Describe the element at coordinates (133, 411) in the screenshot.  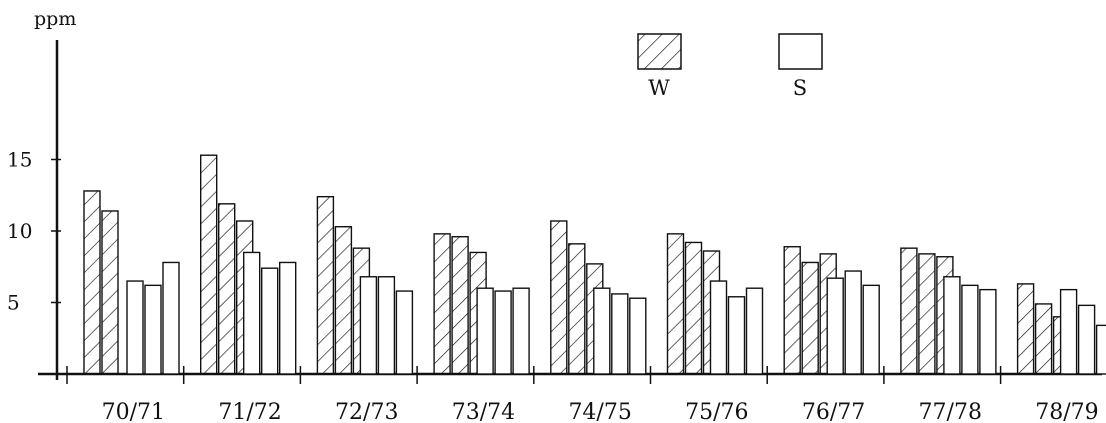
I see `x-tick-label: 70/71` at that location.